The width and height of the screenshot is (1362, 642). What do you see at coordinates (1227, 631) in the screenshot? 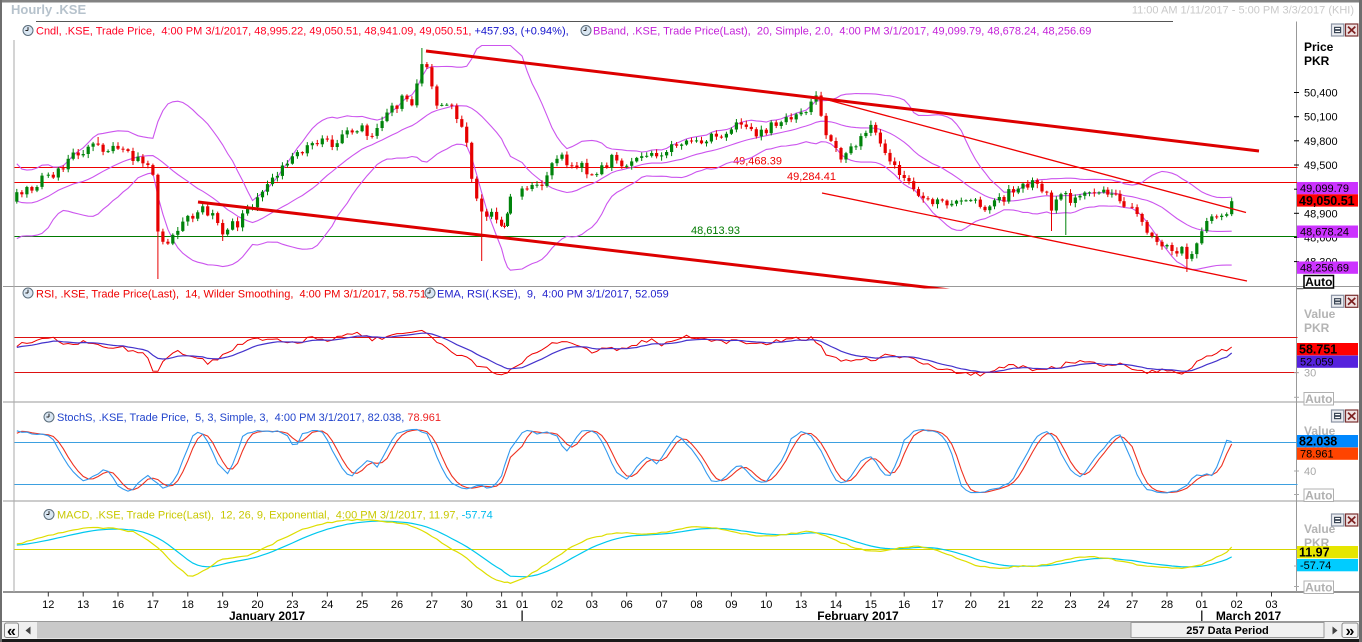
I see `svg-text: 257 Data Period` at bounding box center [1227, 631].